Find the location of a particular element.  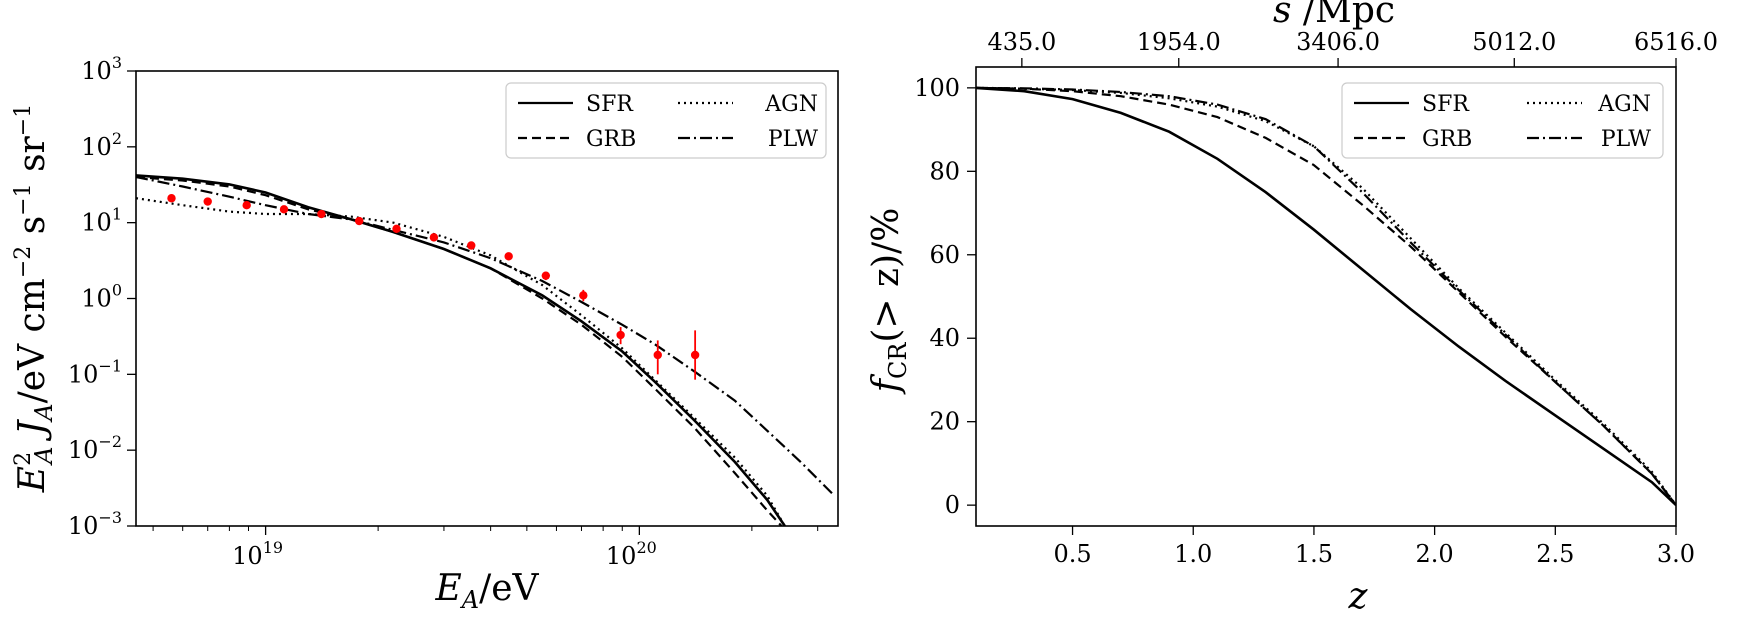

x-tick-label: 3.0 is located at coordinates (1676, 554).